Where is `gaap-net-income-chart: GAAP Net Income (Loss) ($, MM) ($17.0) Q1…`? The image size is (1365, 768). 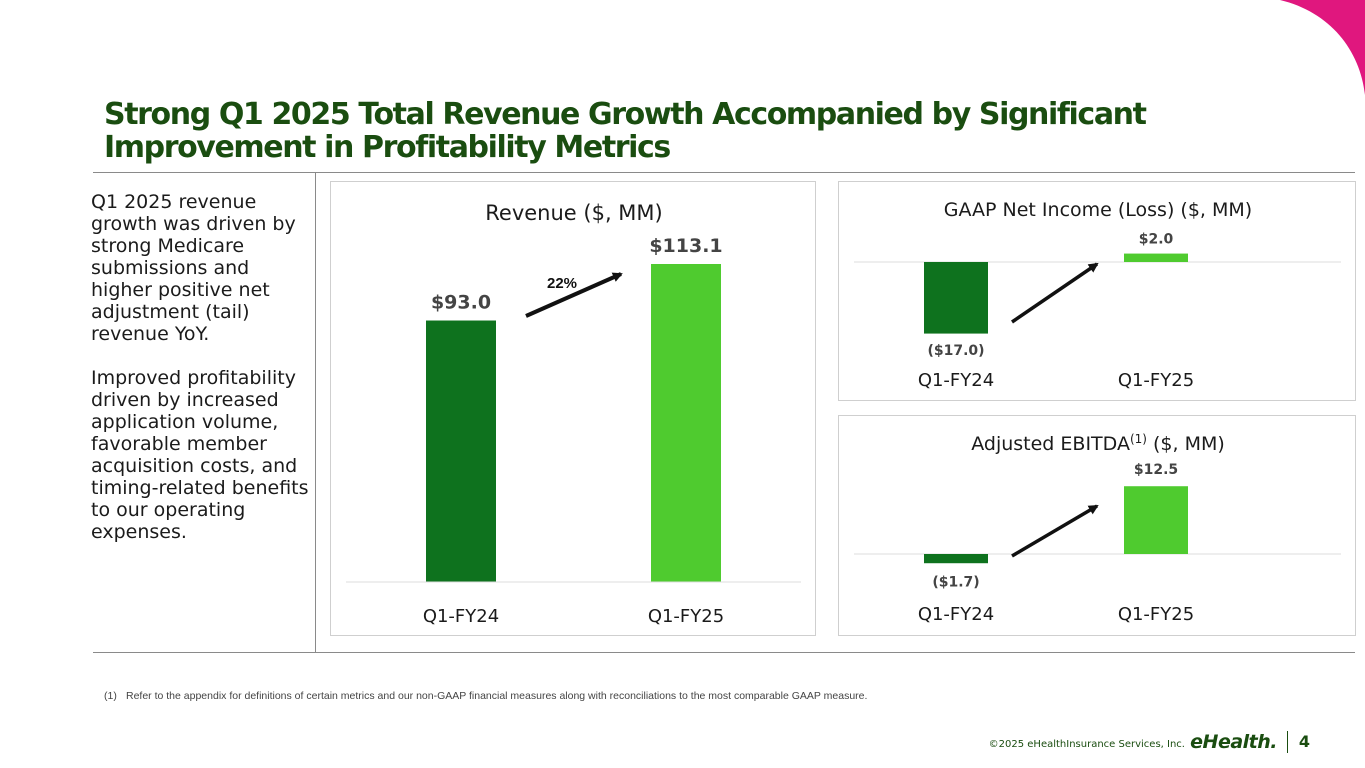 gaap-net-income-chart: GAAP Net Income (Loss) ($, MM) ($17.0) Q1… is located at coordinates (1097, 295).